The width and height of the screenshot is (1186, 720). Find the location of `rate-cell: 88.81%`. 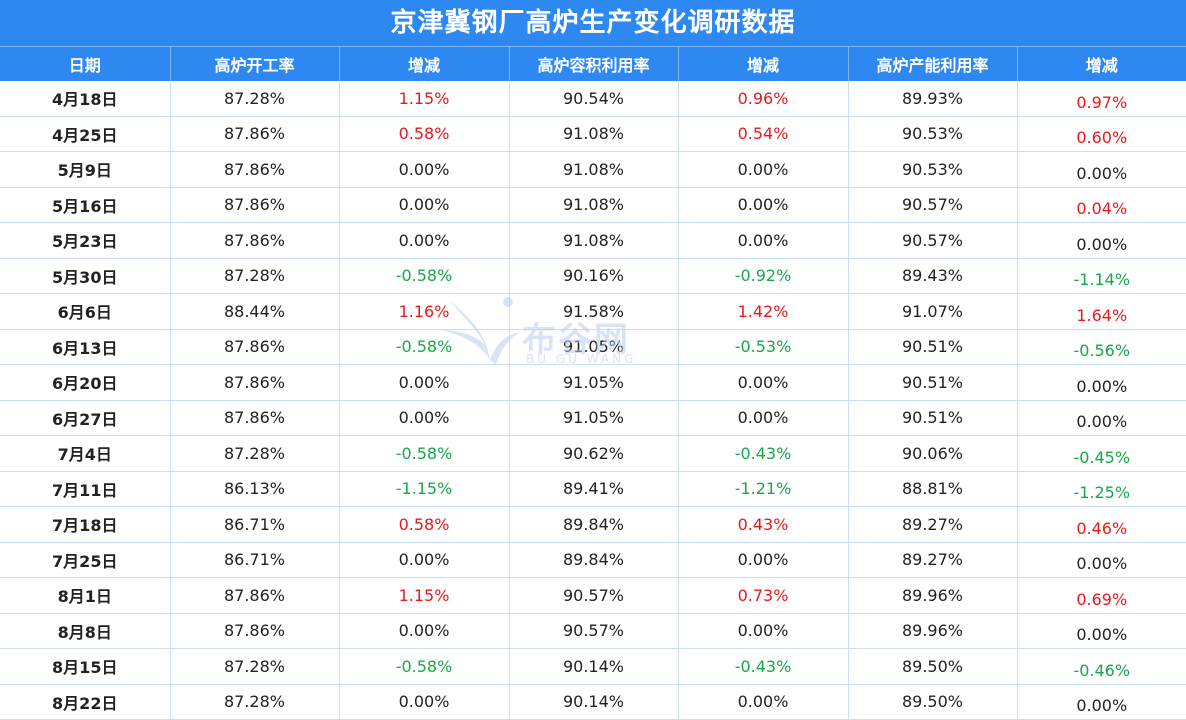

rate-cell: 88.81% is located at coordinates (933, 489).